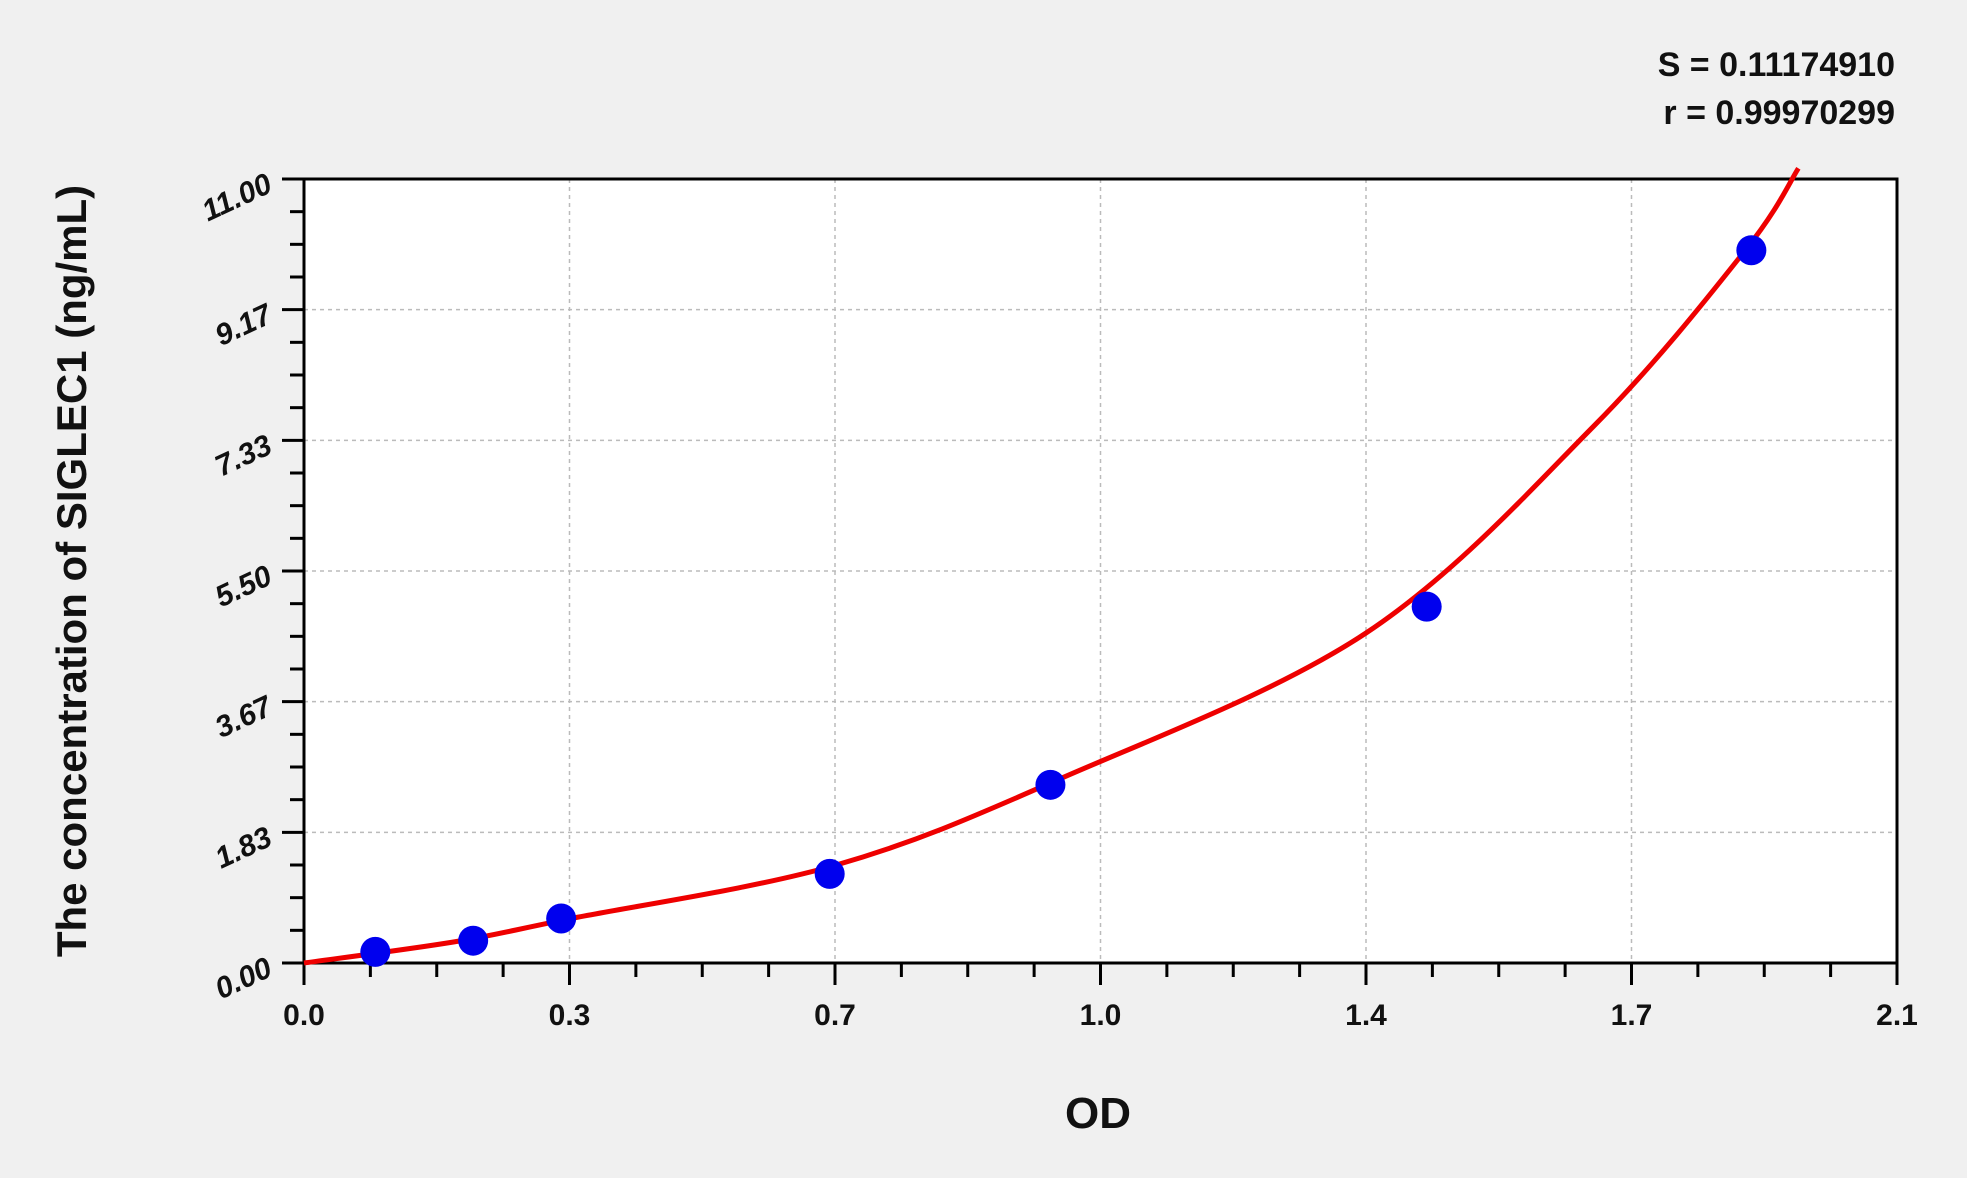 The image size is (1967, 1178). I want to click on stat-r: r = 0.99970299, so click(1779, 113).